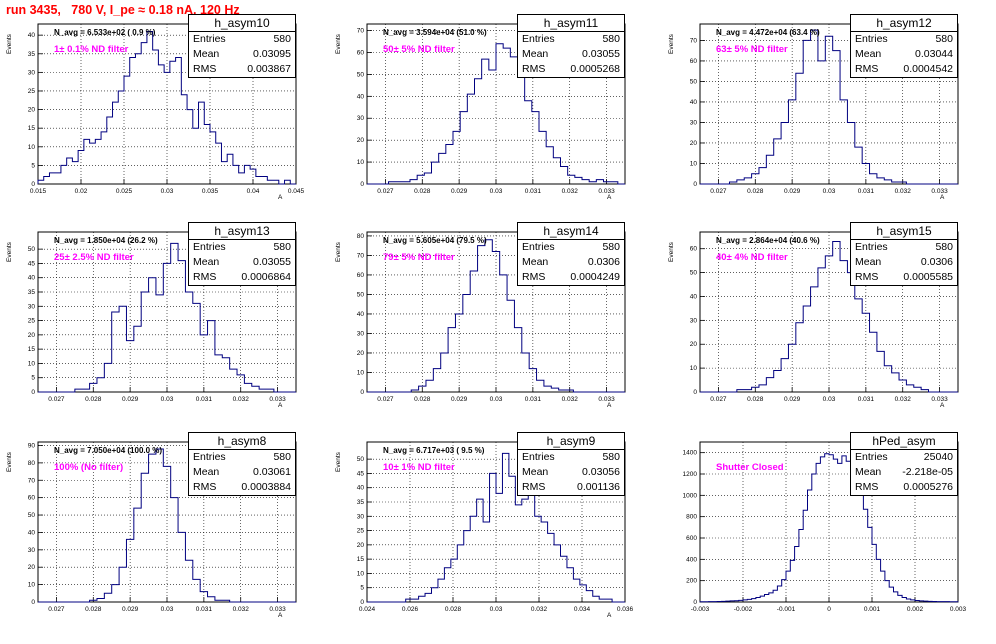 The width and height of the screenshot is (996, 644). Describe the element at coordinates (694, 102) in the screenshot. I see `y-tick-label: 40` at that location.